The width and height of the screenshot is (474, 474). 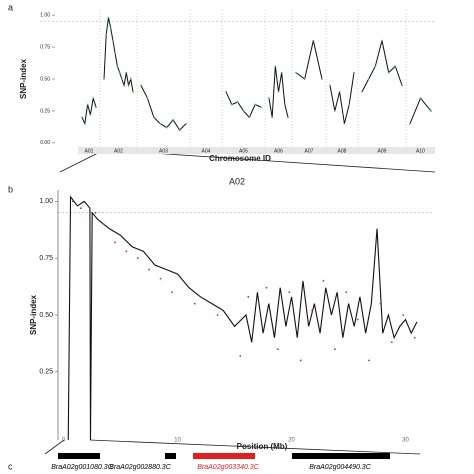 What do you see at coordinates (89, 151) in the screenshot?
I see `x-tick-label: A01` at bounding box center [89, 151].